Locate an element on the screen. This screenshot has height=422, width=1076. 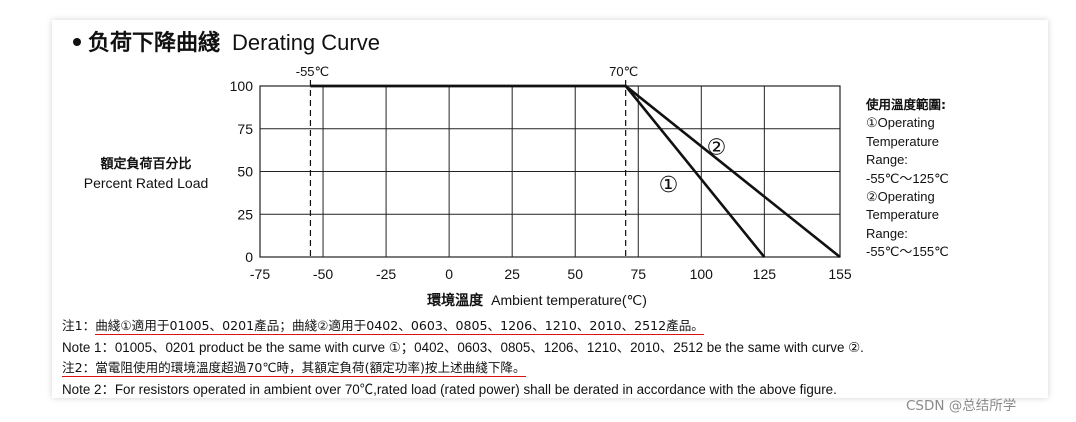
chart-title: 负荷下降曲綫 Derating Curve is located at coordinates (234, 43).